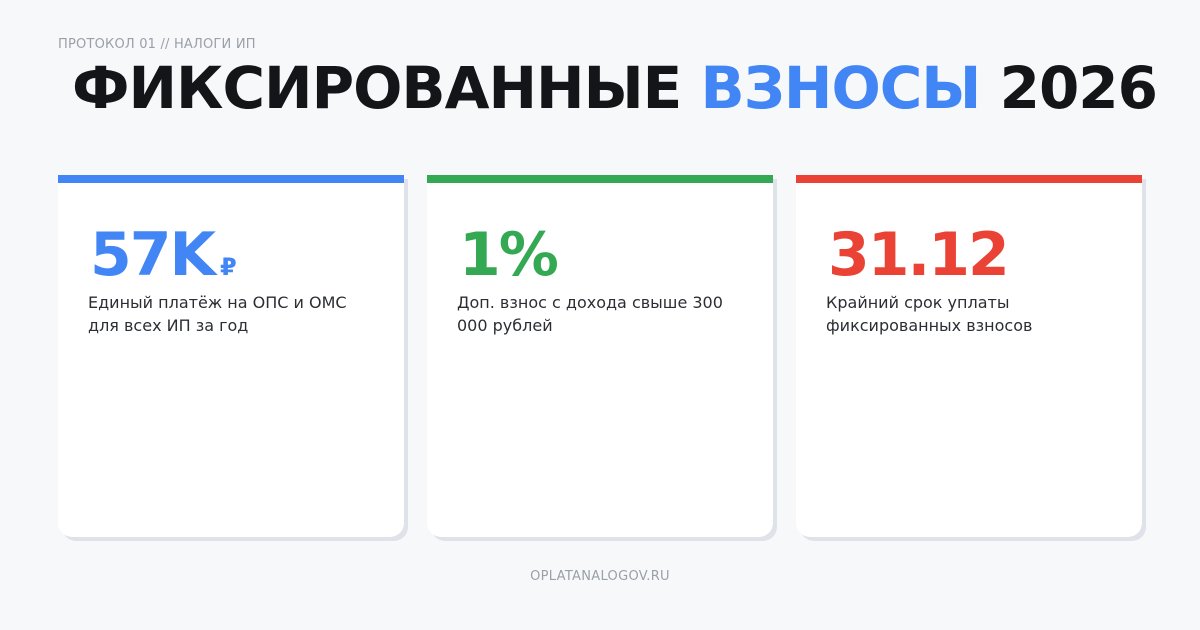 The height and width of the screenshot is (630, 1200). What do you see at coordinates (840, 88) in the screenshot?
I see `title-accent: ВЗНОСЫ` at bounding box center [840, 88].